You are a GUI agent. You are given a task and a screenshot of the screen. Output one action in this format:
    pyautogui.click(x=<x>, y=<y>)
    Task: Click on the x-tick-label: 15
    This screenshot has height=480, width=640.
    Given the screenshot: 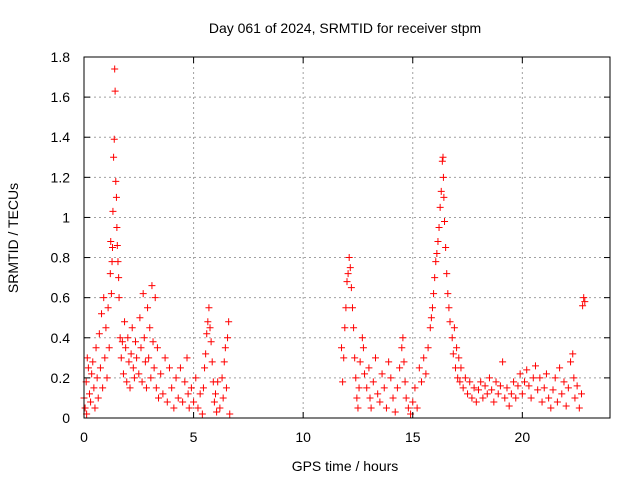 What is the action you would take?
    pyautogui.click(x=413, y=437)
    